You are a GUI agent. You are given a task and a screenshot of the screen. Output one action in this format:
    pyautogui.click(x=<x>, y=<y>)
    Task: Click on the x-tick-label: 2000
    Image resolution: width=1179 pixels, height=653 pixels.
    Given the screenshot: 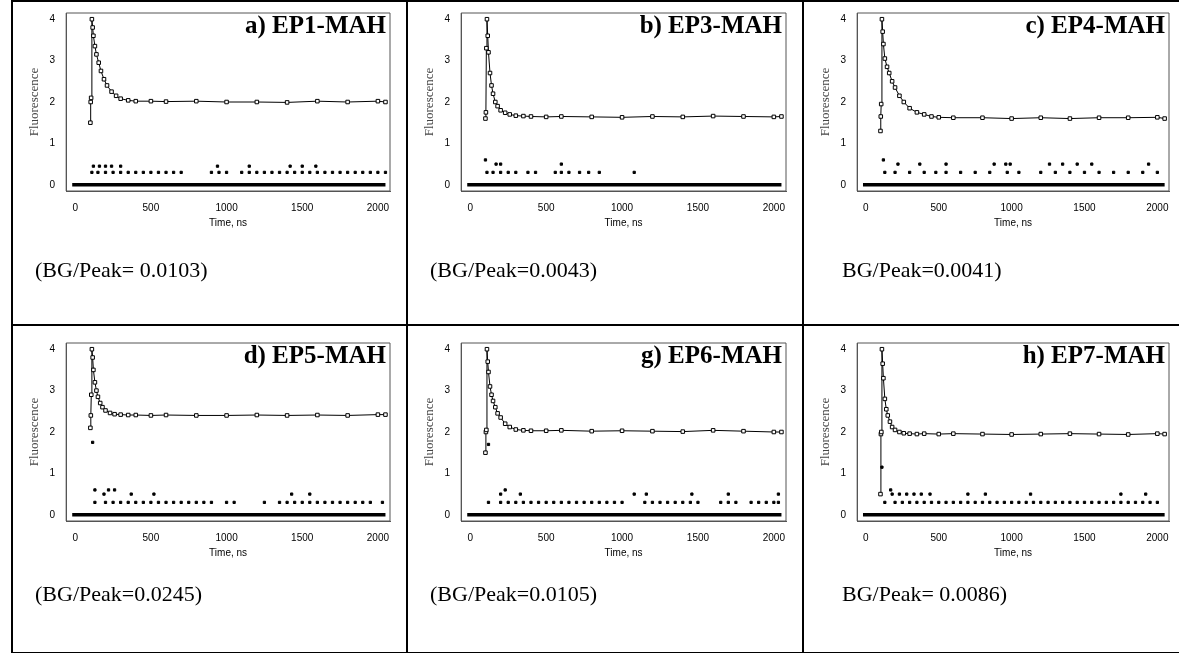 What is the action you would take?
    pyautogui.click(x=774, y=537)
    